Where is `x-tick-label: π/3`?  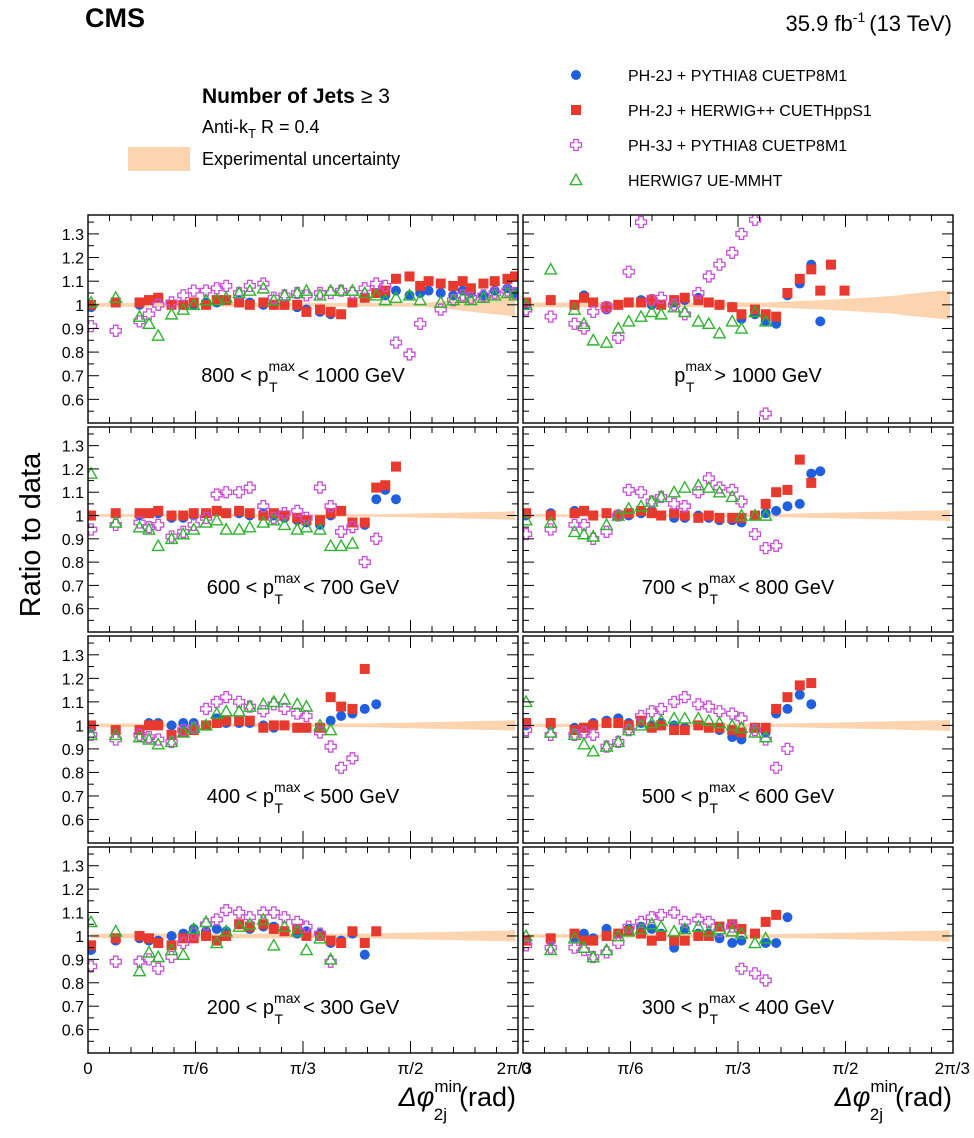
x-tick-label: π/3 is located at coordinates (303, 1068).